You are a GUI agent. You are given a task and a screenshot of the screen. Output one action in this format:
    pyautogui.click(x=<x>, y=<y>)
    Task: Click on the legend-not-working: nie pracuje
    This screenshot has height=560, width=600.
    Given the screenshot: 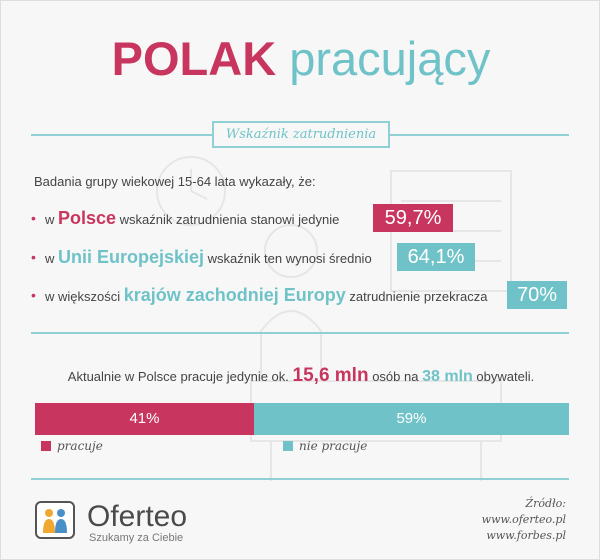 What is the action you would take?
    pyautogui.click(x=325, y=446)
    